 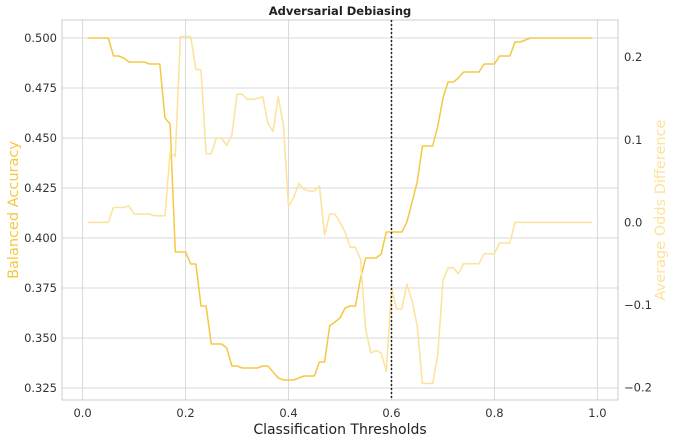 I want to click on x-tick-label: 0.4, so click(x=288, y=413).